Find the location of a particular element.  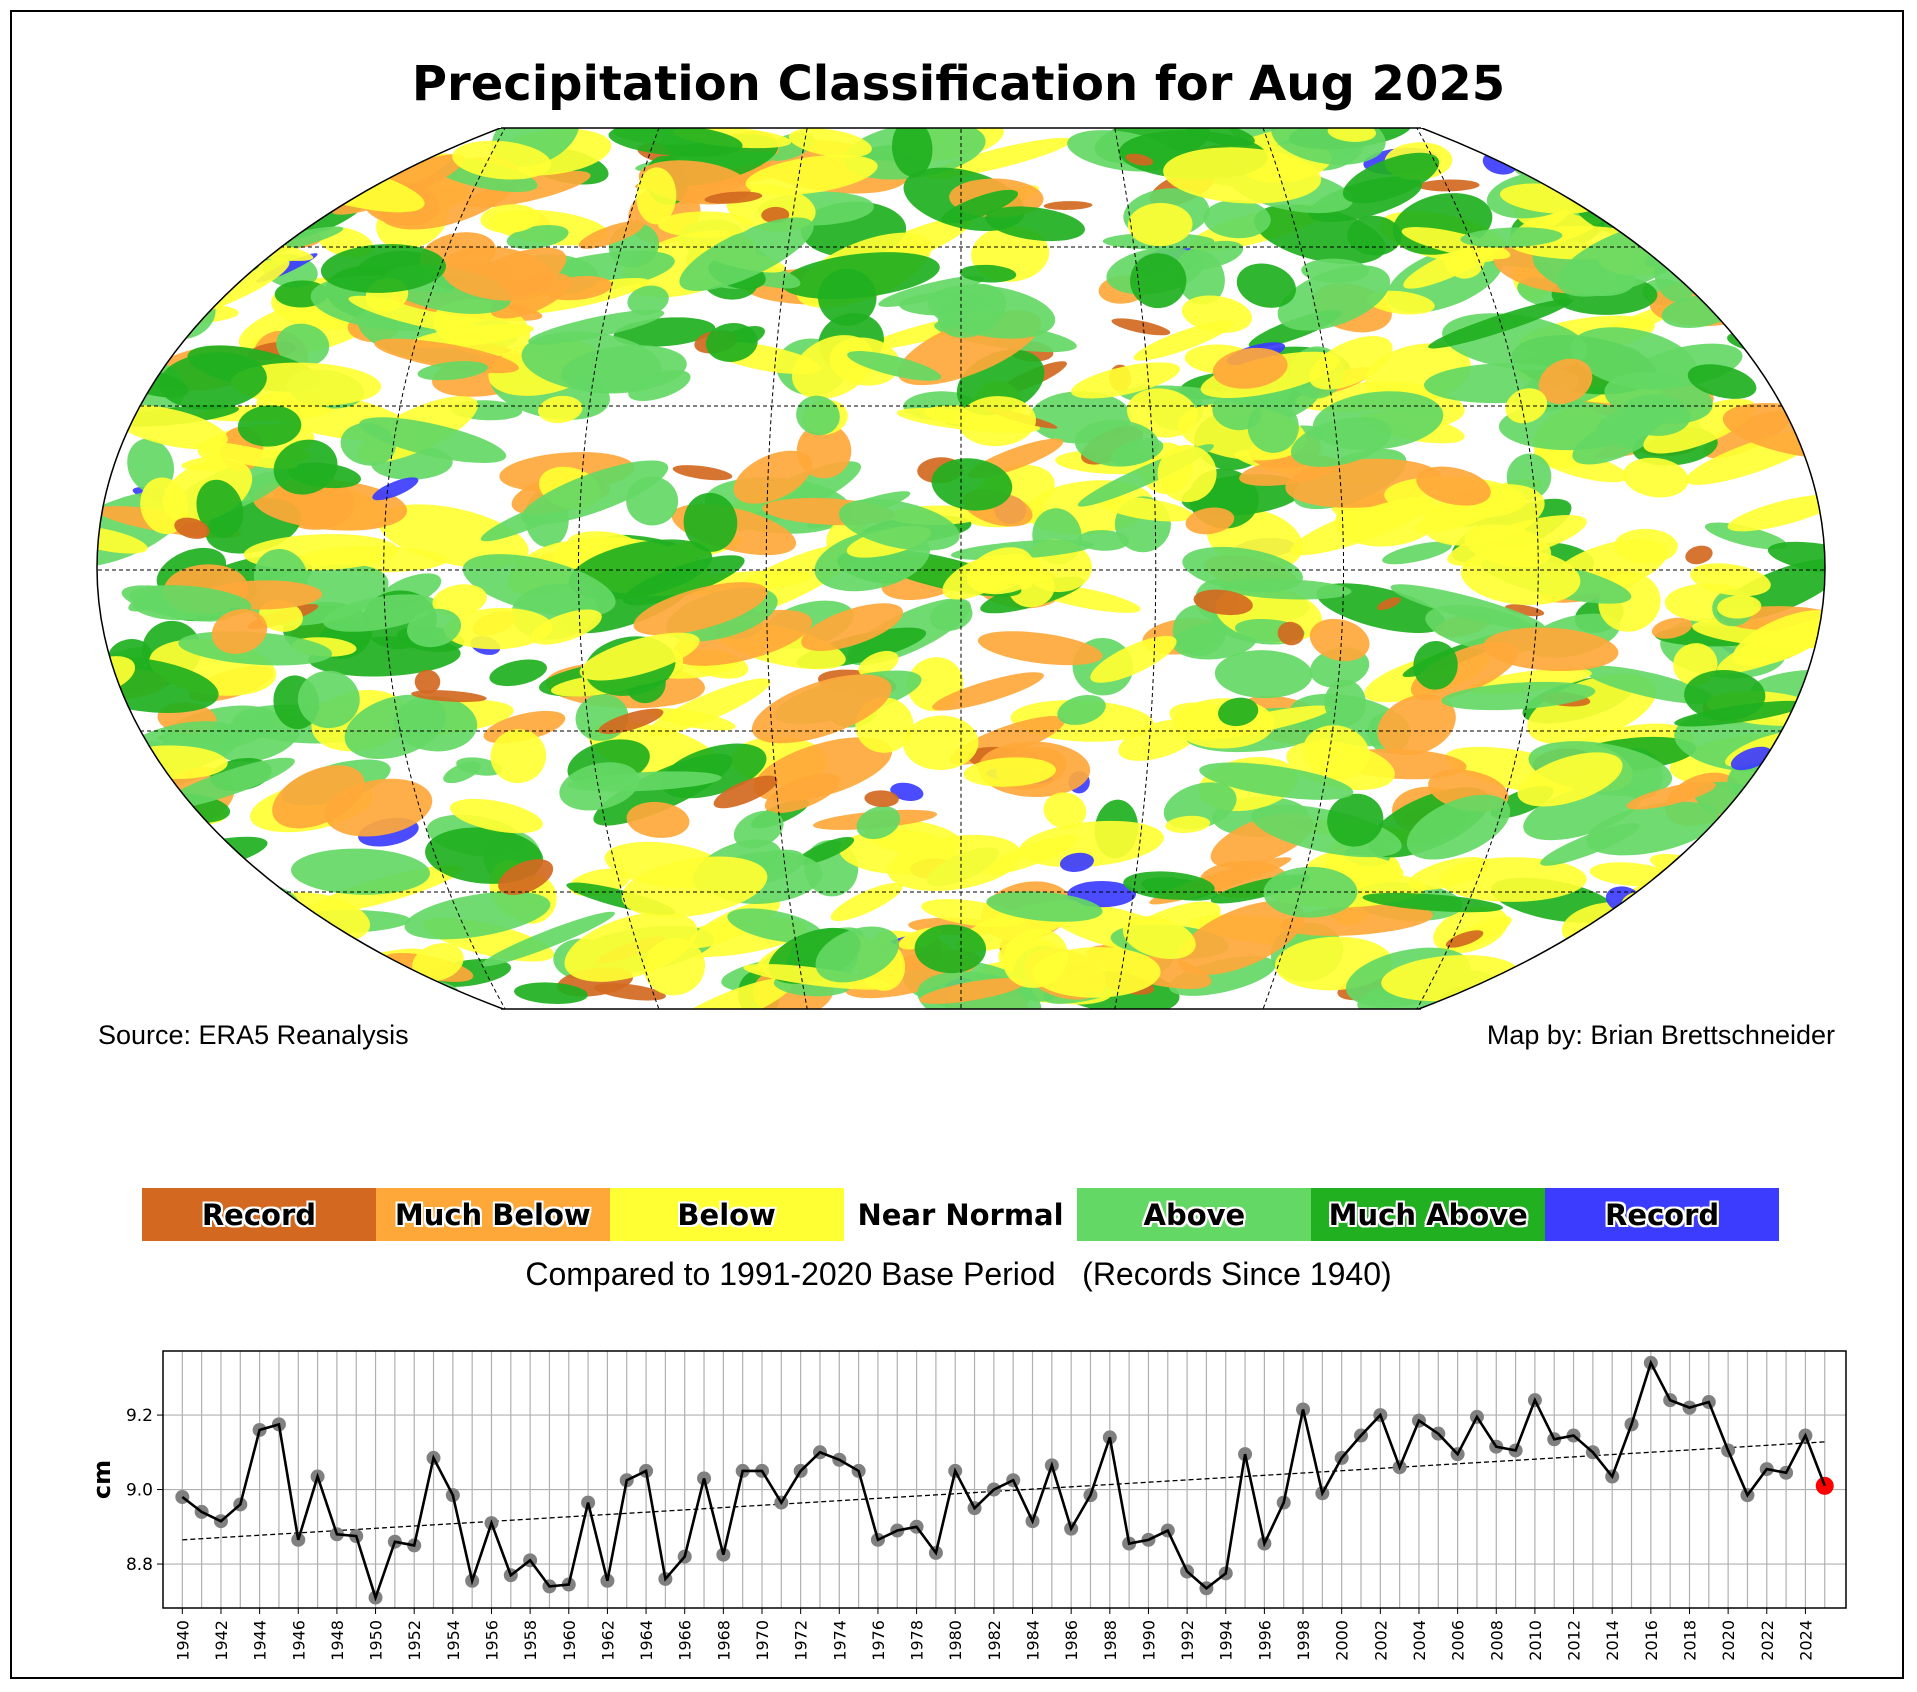

legend-record-dry: Record is located at coordinates (259, 1214).